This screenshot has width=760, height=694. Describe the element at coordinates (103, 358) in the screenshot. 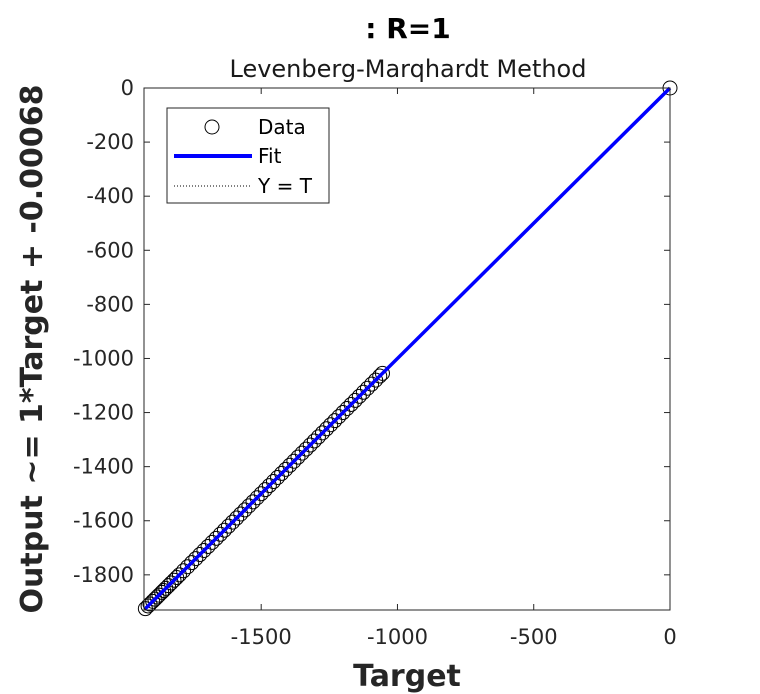

I see `y-tick-label: -1000` at that location.